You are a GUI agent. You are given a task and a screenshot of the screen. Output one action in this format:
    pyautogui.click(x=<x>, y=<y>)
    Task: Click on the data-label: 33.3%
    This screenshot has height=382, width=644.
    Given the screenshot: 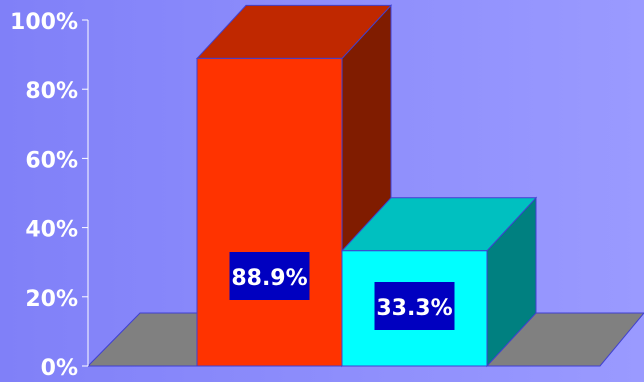 What is the action you would take?
    pyautogui.click(x=414, y=308)
    